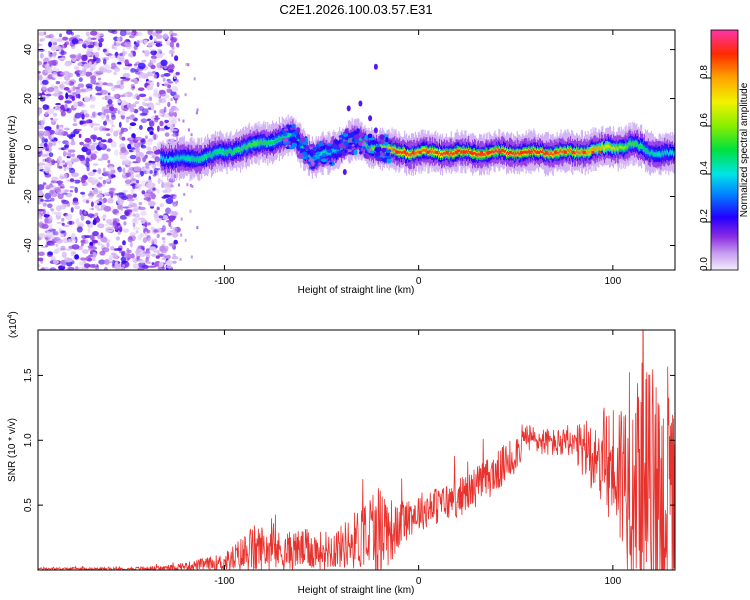 Image resolution: width=750 pixels, height=600 pixels. Describe the element at coordinates (28, 50) in the screenshot. I see `spectrogram-ytick-label: 40` at that location.